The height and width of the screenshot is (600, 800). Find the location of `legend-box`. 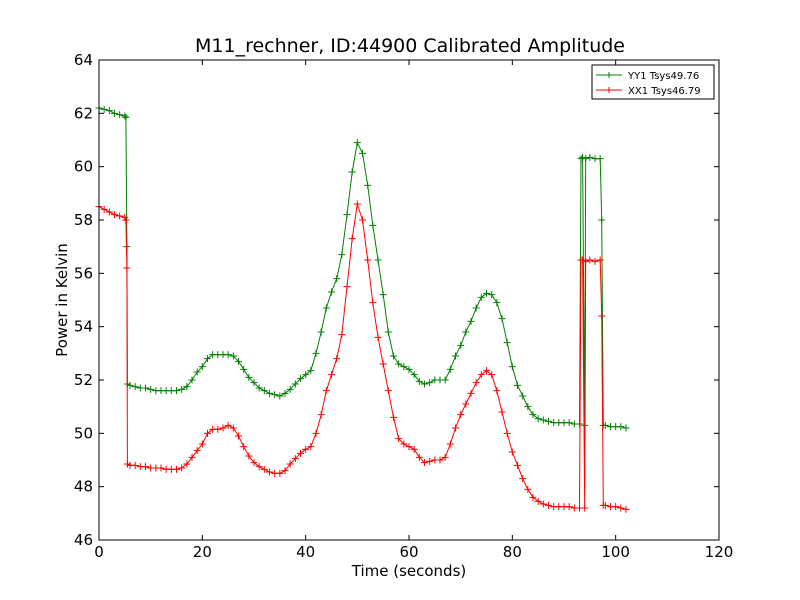

legend-box is located at coordinates (653, 82).